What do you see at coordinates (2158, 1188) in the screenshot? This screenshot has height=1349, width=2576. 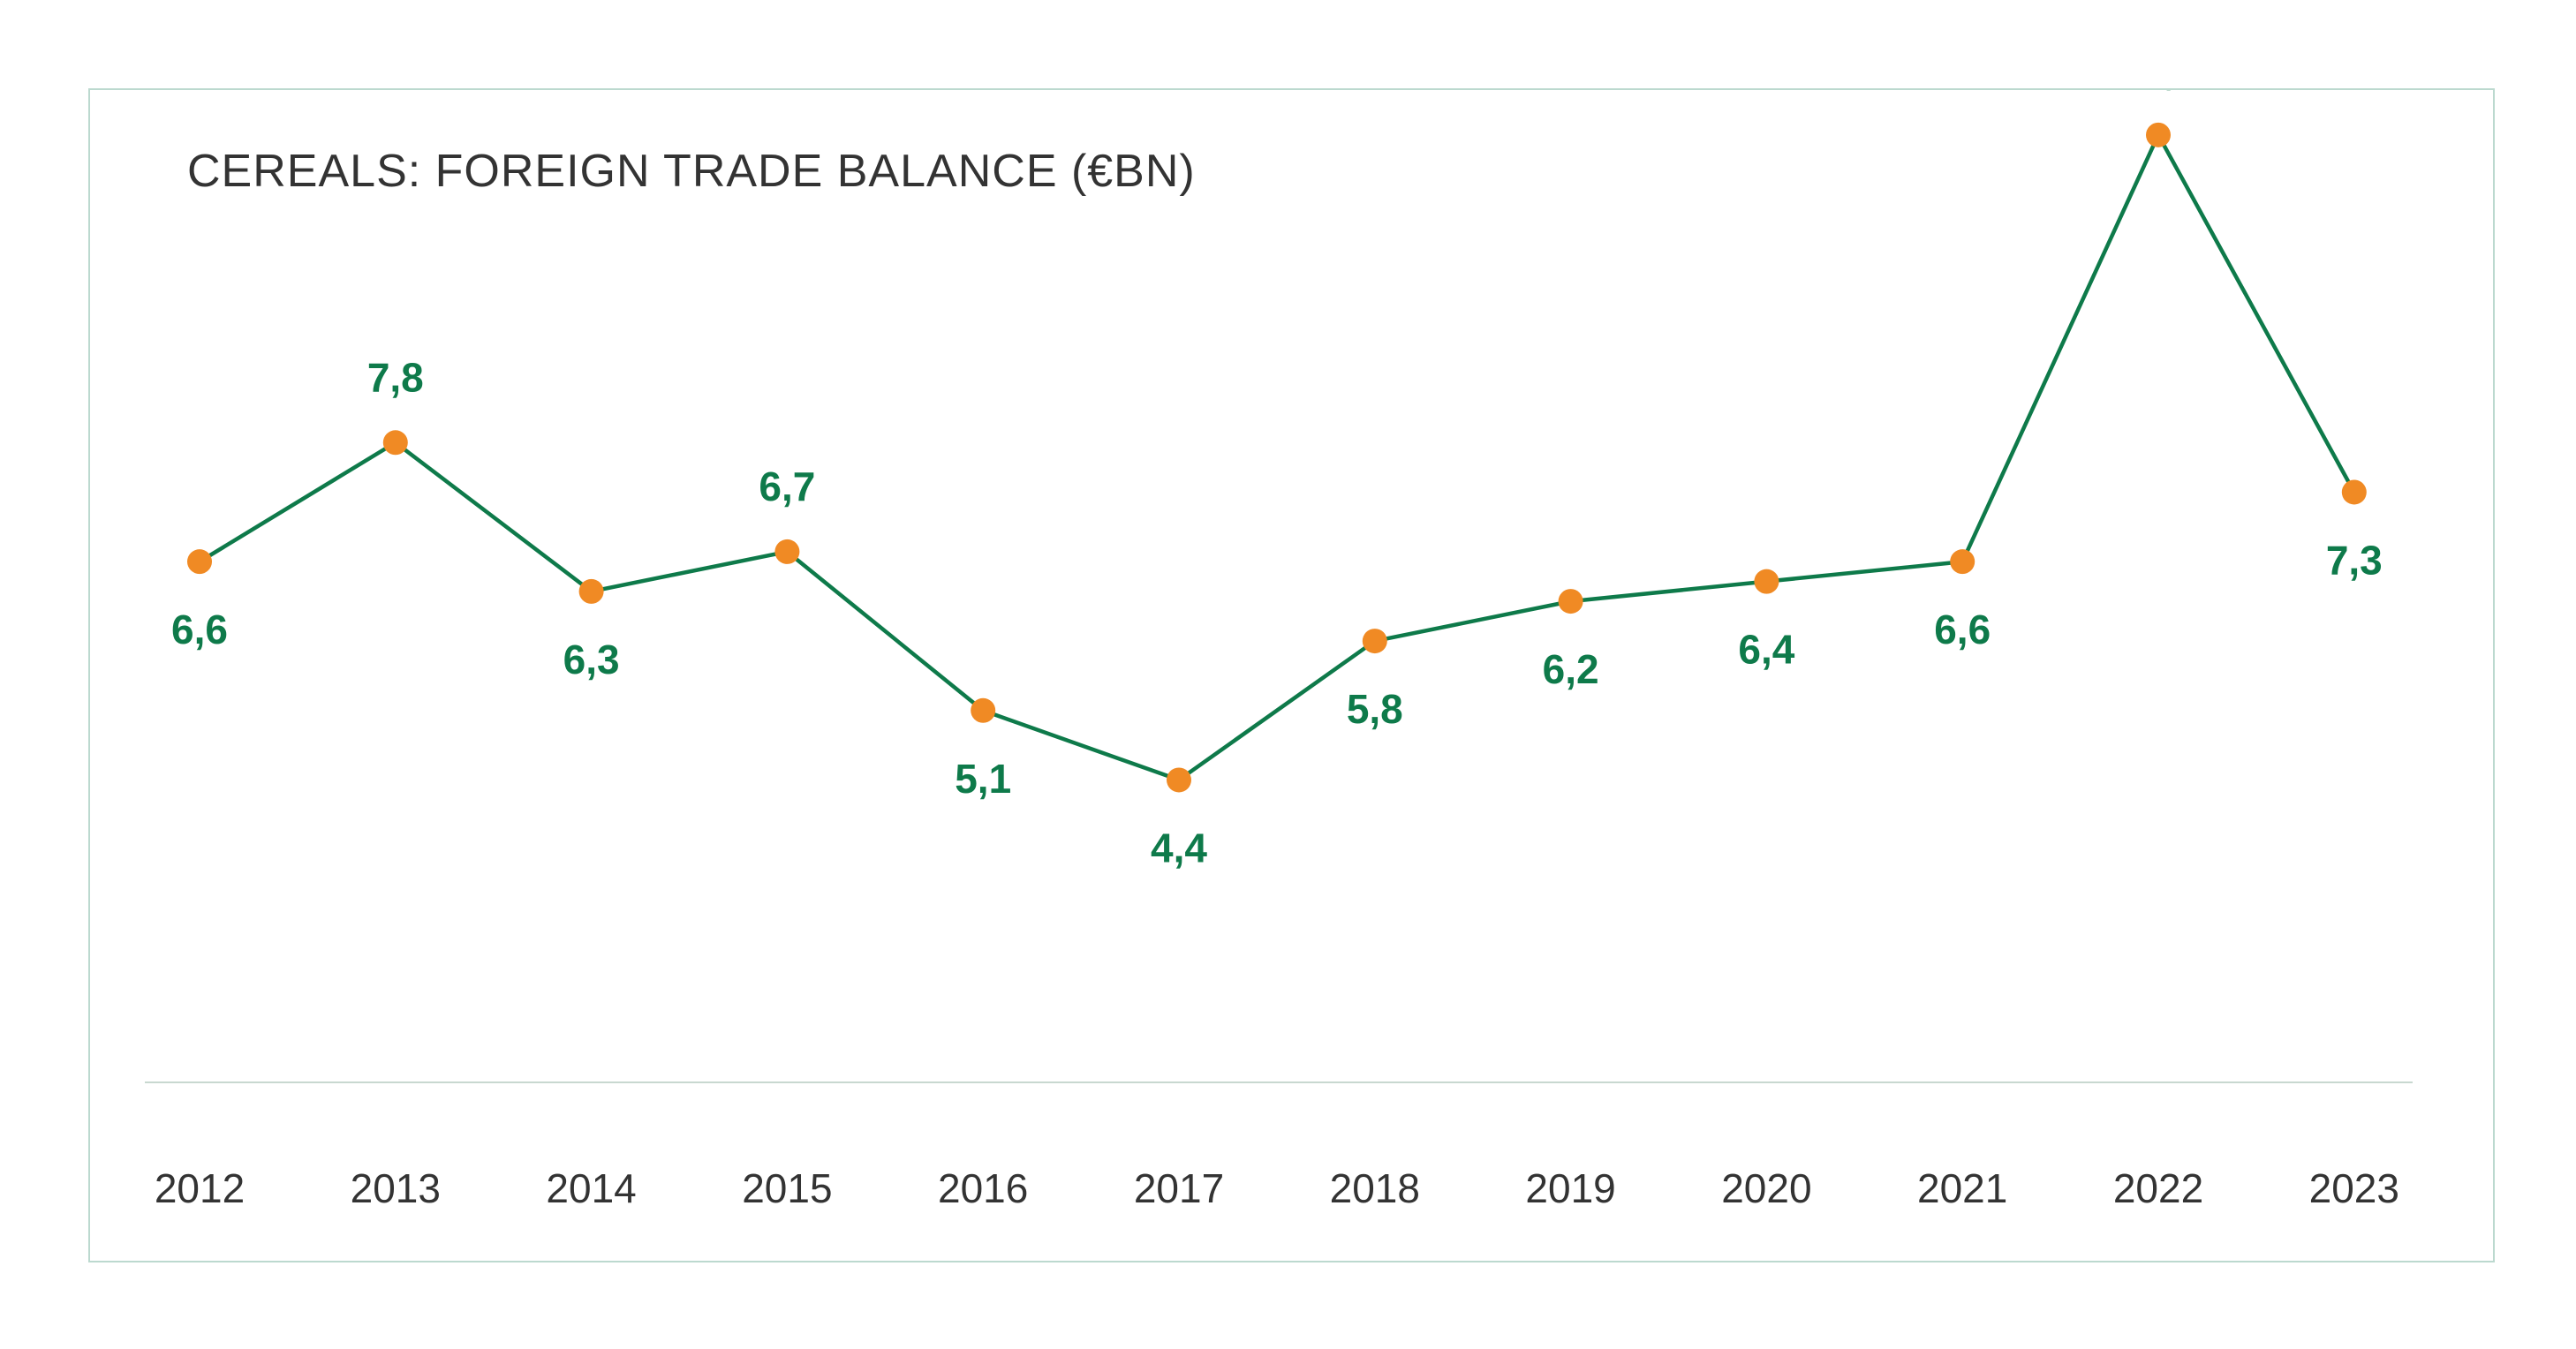 I see `x-tick-label-2022: 2022` at bounding box center [2158, 1188].